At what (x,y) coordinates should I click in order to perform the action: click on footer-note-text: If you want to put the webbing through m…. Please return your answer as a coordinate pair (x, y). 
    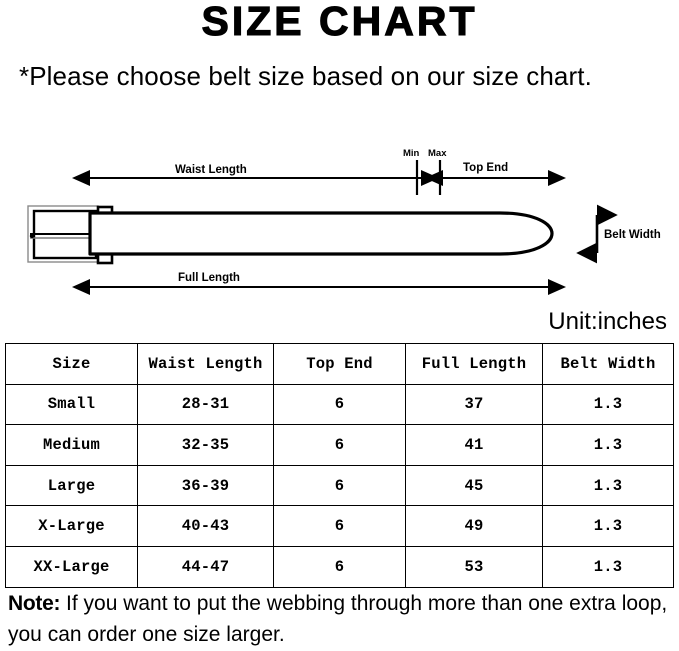
    Looking at the image, I should click on (338, 619).